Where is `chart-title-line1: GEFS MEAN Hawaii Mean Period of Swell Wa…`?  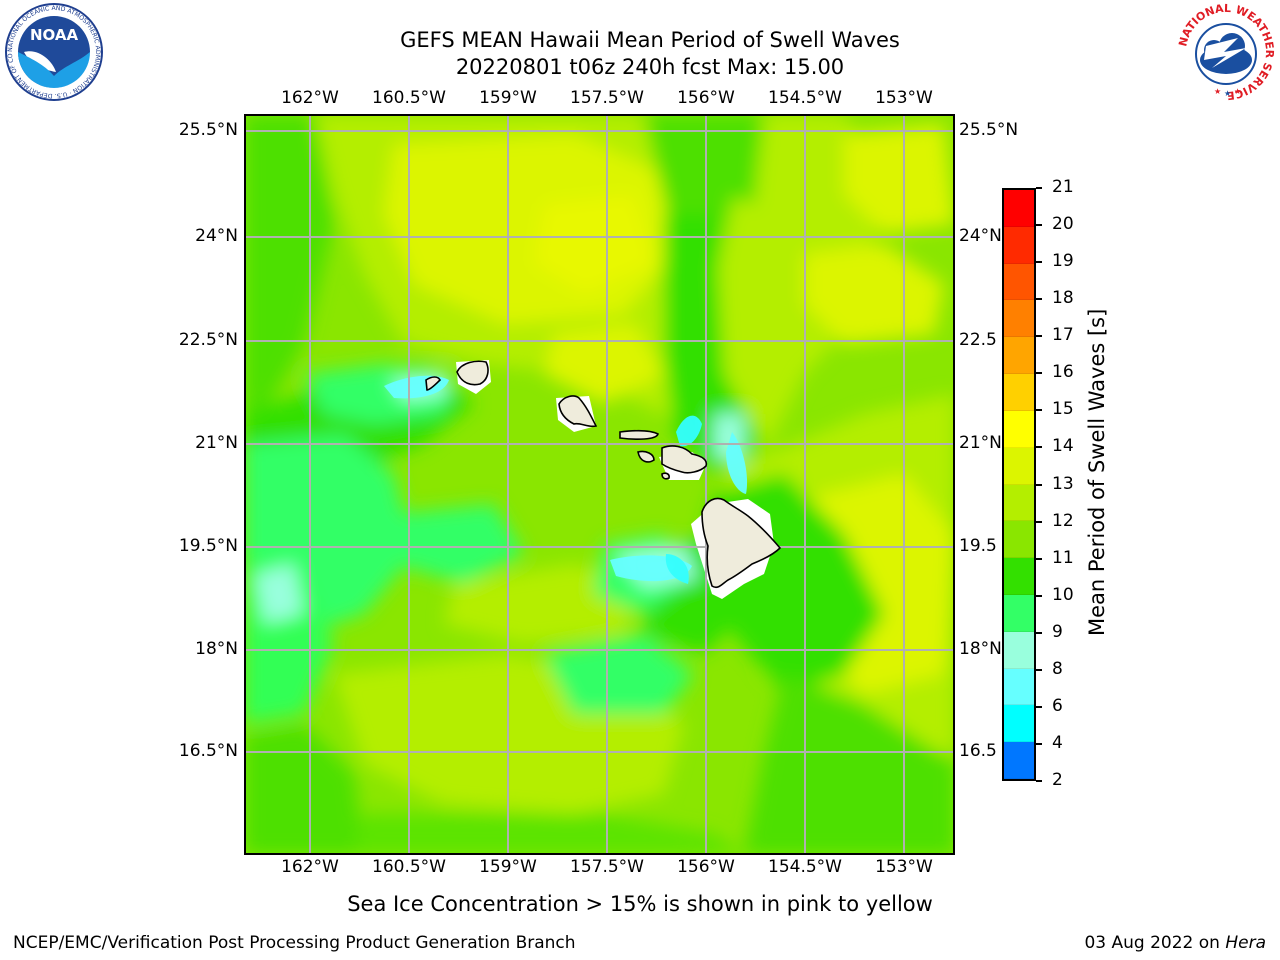 chart-title-line1: GEFS MEAN Hawaii Mean Period of Swell Wa… is located at coordinates (650, 40).